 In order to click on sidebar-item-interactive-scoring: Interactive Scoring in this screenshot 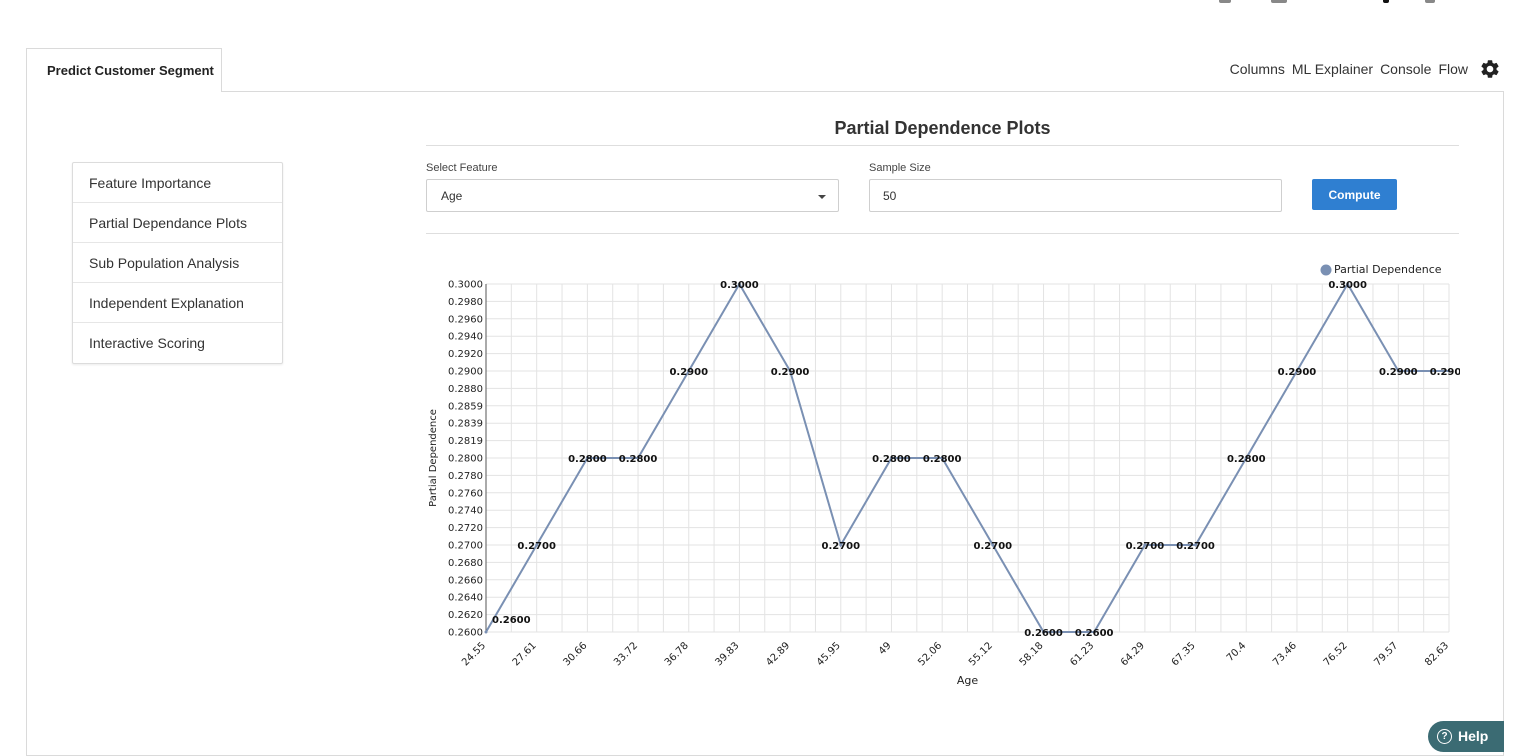, I will do `click(147, 343)`.